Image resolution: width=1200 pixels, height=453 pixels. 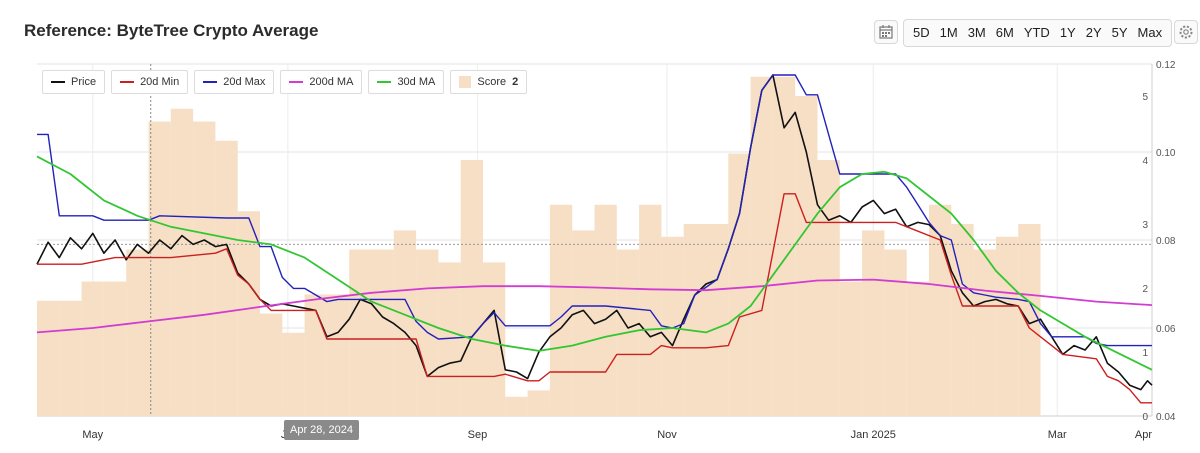 What do you see at coordinates (331, 82) in the screenshot?
I see `legend-label: 200d MA` at bounding box center [331, 82].